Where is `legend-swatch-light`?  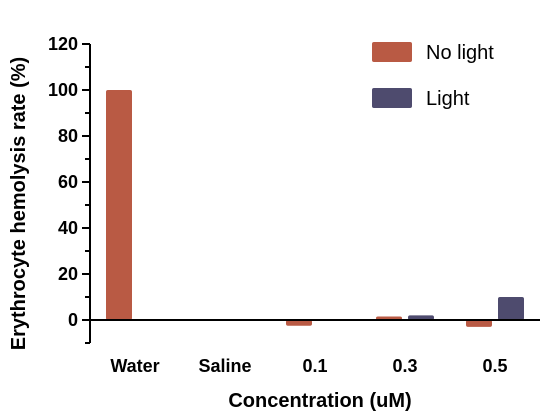 legend-swatch-light is located at coordinates (392, 98).